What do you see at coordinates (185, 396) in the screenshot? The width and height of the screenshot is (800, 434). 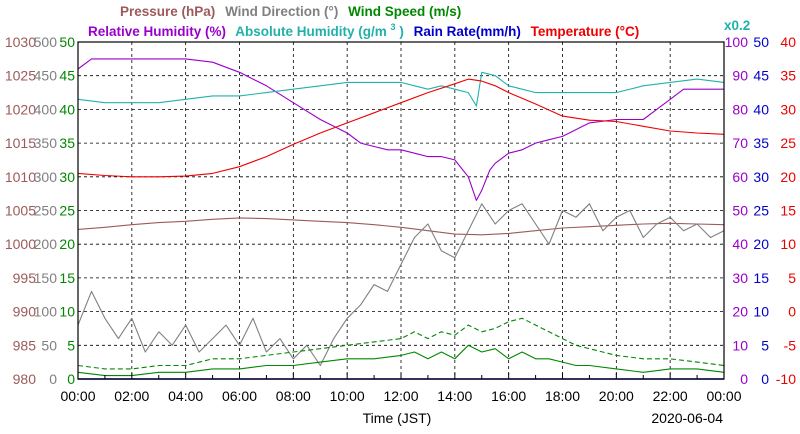 I see `x-tick-label: 04:00` at bounding box center [185, 396].